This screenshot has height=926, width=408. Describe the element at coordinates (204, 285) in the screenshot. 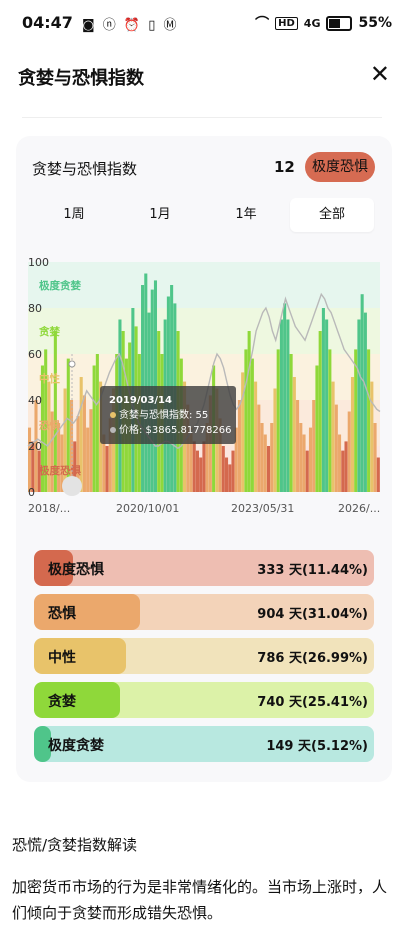

I see `zone-band-extreme-greed` at that location.